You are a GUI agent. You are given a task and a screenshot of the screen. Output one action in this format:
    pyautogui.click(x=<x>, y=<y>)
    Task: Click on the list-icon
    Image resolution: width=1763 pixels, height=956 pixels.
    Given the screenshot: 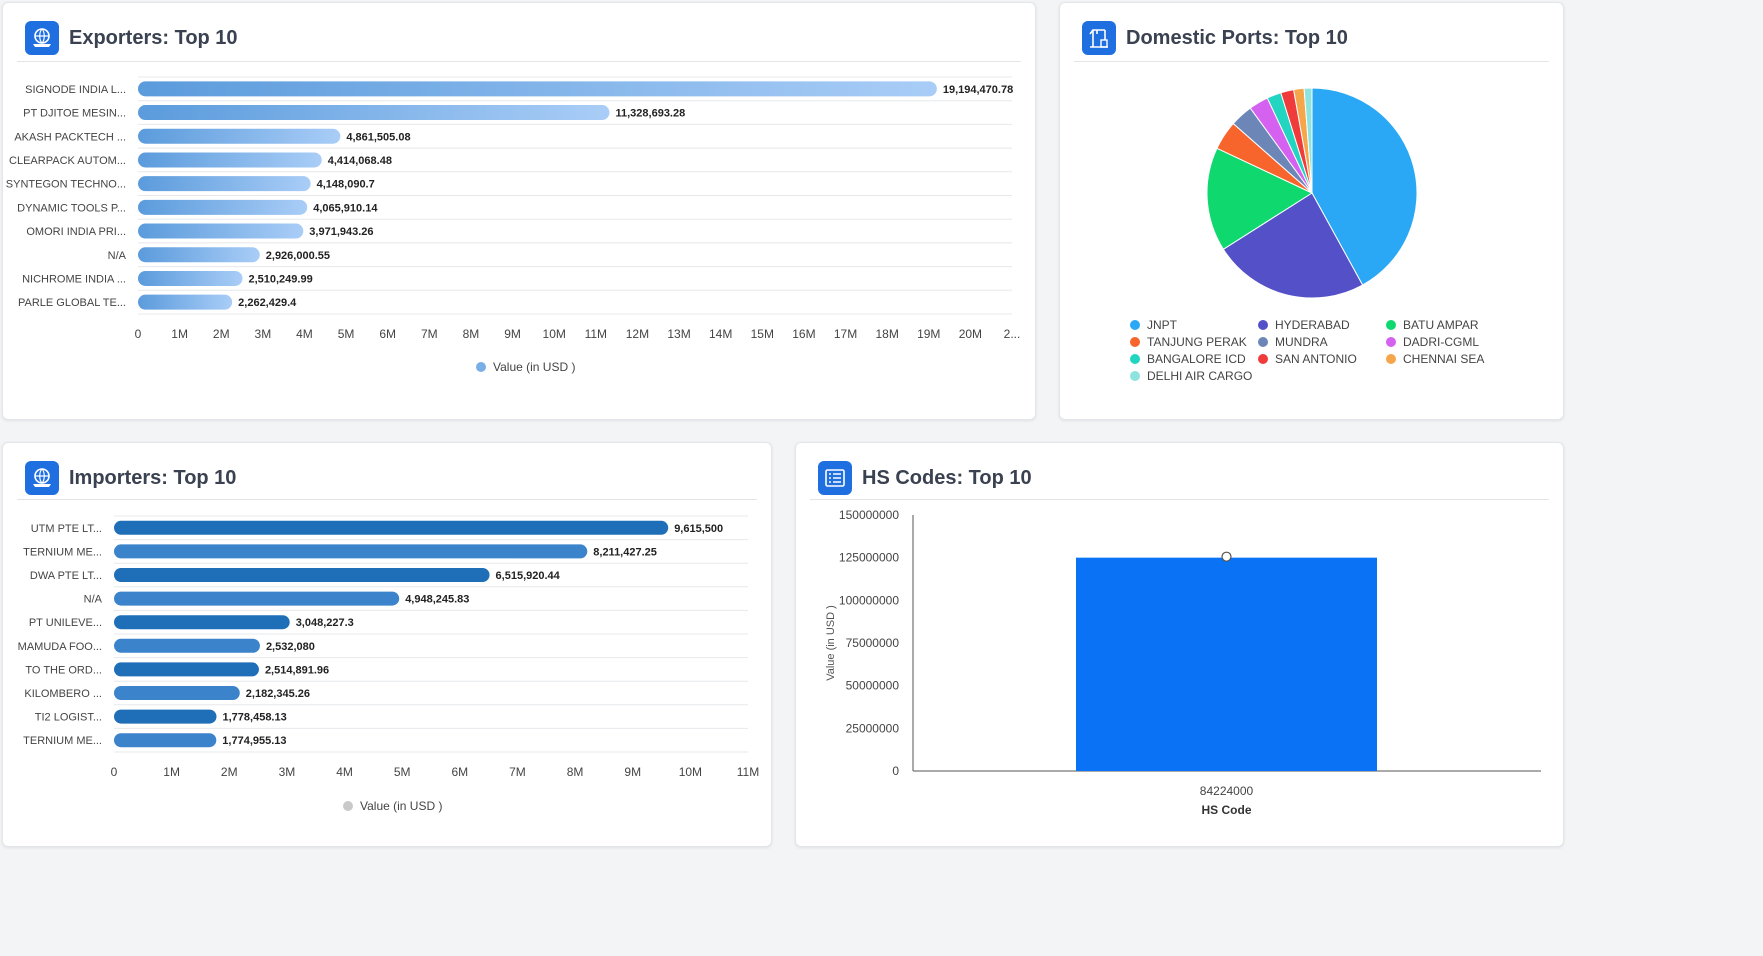 What is the action you would take?
    pyautogui.click(x=835, y=478)
    